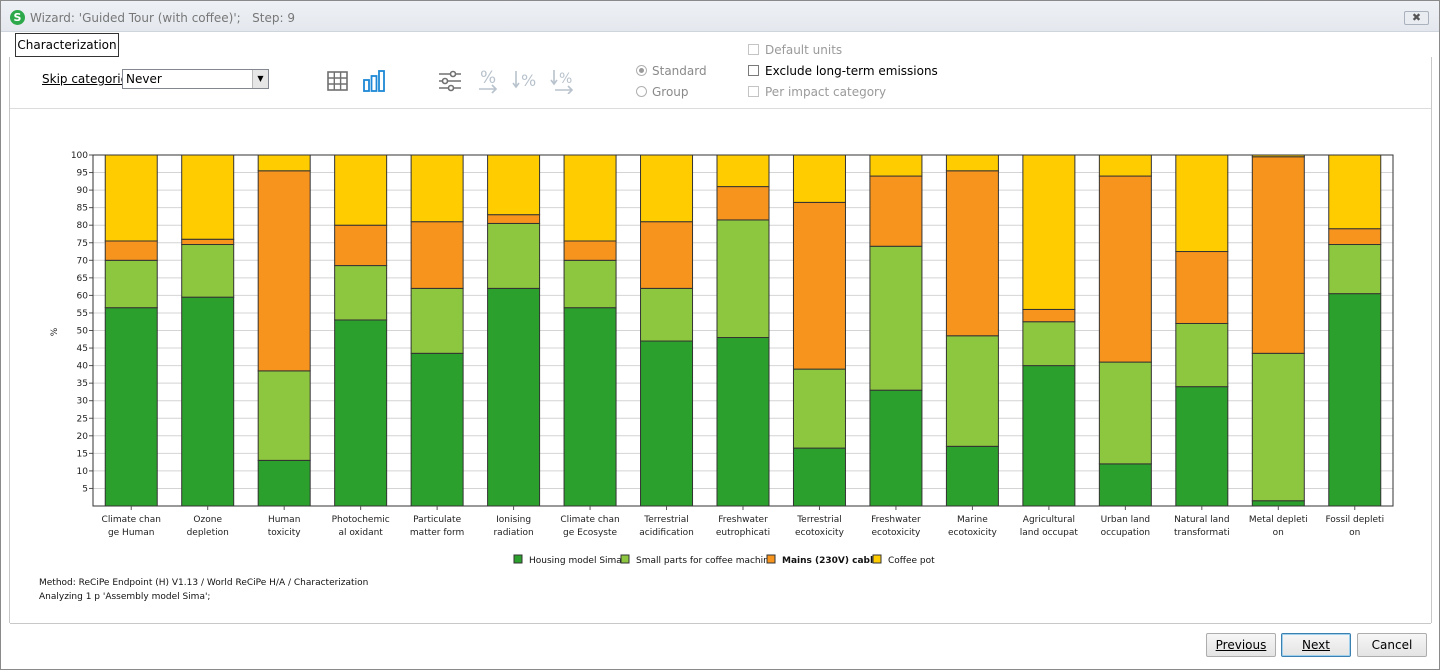 Image resolution: width=1440 pixels, height=670 pixels. I want to click on bar-chart-icon, so click(374, 81).